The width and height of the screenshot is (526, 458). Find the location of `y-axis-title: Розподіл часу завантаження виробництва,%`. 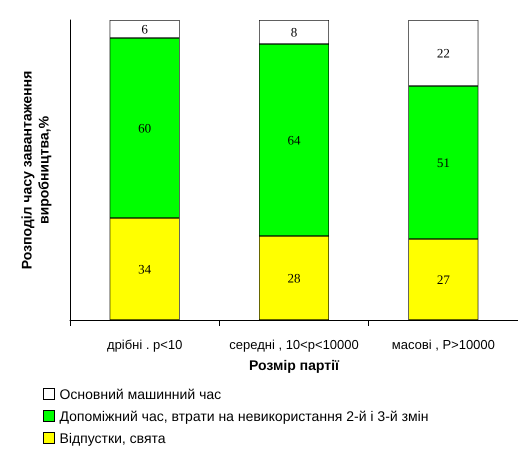

y-axis-title: Розподіл часу завантаження виробництва,% is located at coordinates (35, 170).